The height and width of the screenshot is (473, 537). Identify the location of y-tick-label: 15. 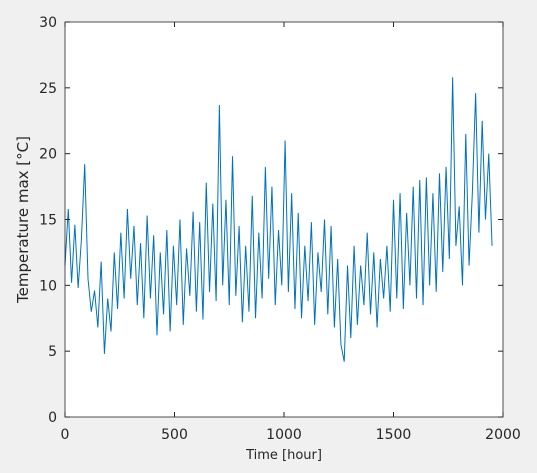
(48, 221).